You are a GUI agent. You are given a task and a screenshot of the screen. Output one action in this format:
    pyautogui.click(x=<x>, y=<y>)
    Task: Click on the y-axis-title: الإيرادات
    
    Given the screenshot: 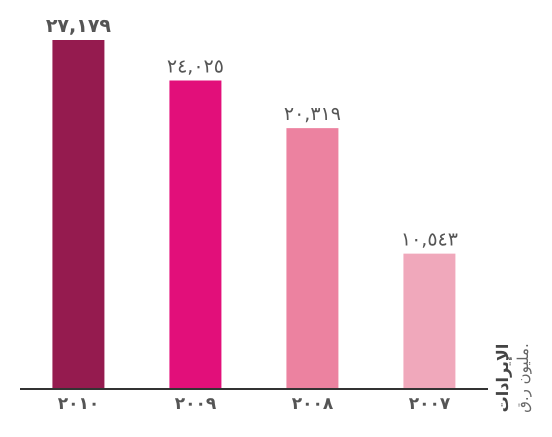 What is the action you would take?
    pyautogui.click(x=502, y=378)
    